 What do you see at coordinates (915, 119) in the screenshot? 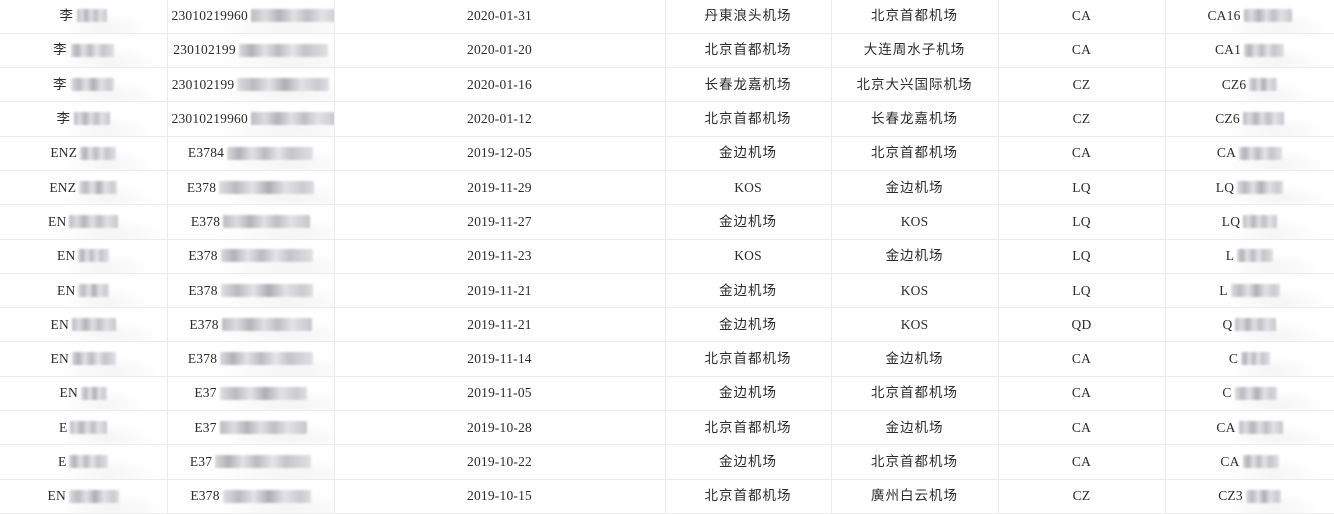
I see `cell-arrival-airport: 长春龙嘉机场` at bounding box center [915, 119].